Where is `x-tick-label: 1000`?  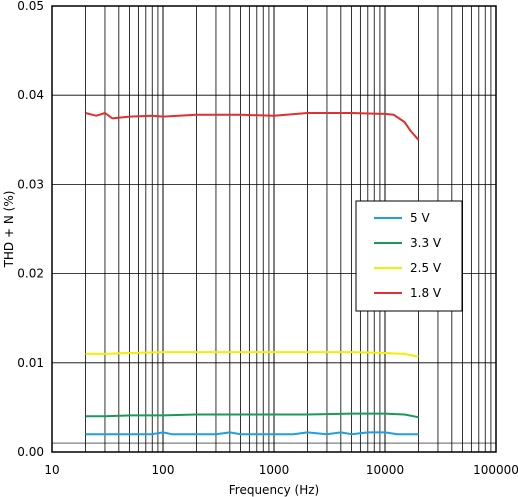
x-tick-label: 1000 is located at coordinates (274, 470).